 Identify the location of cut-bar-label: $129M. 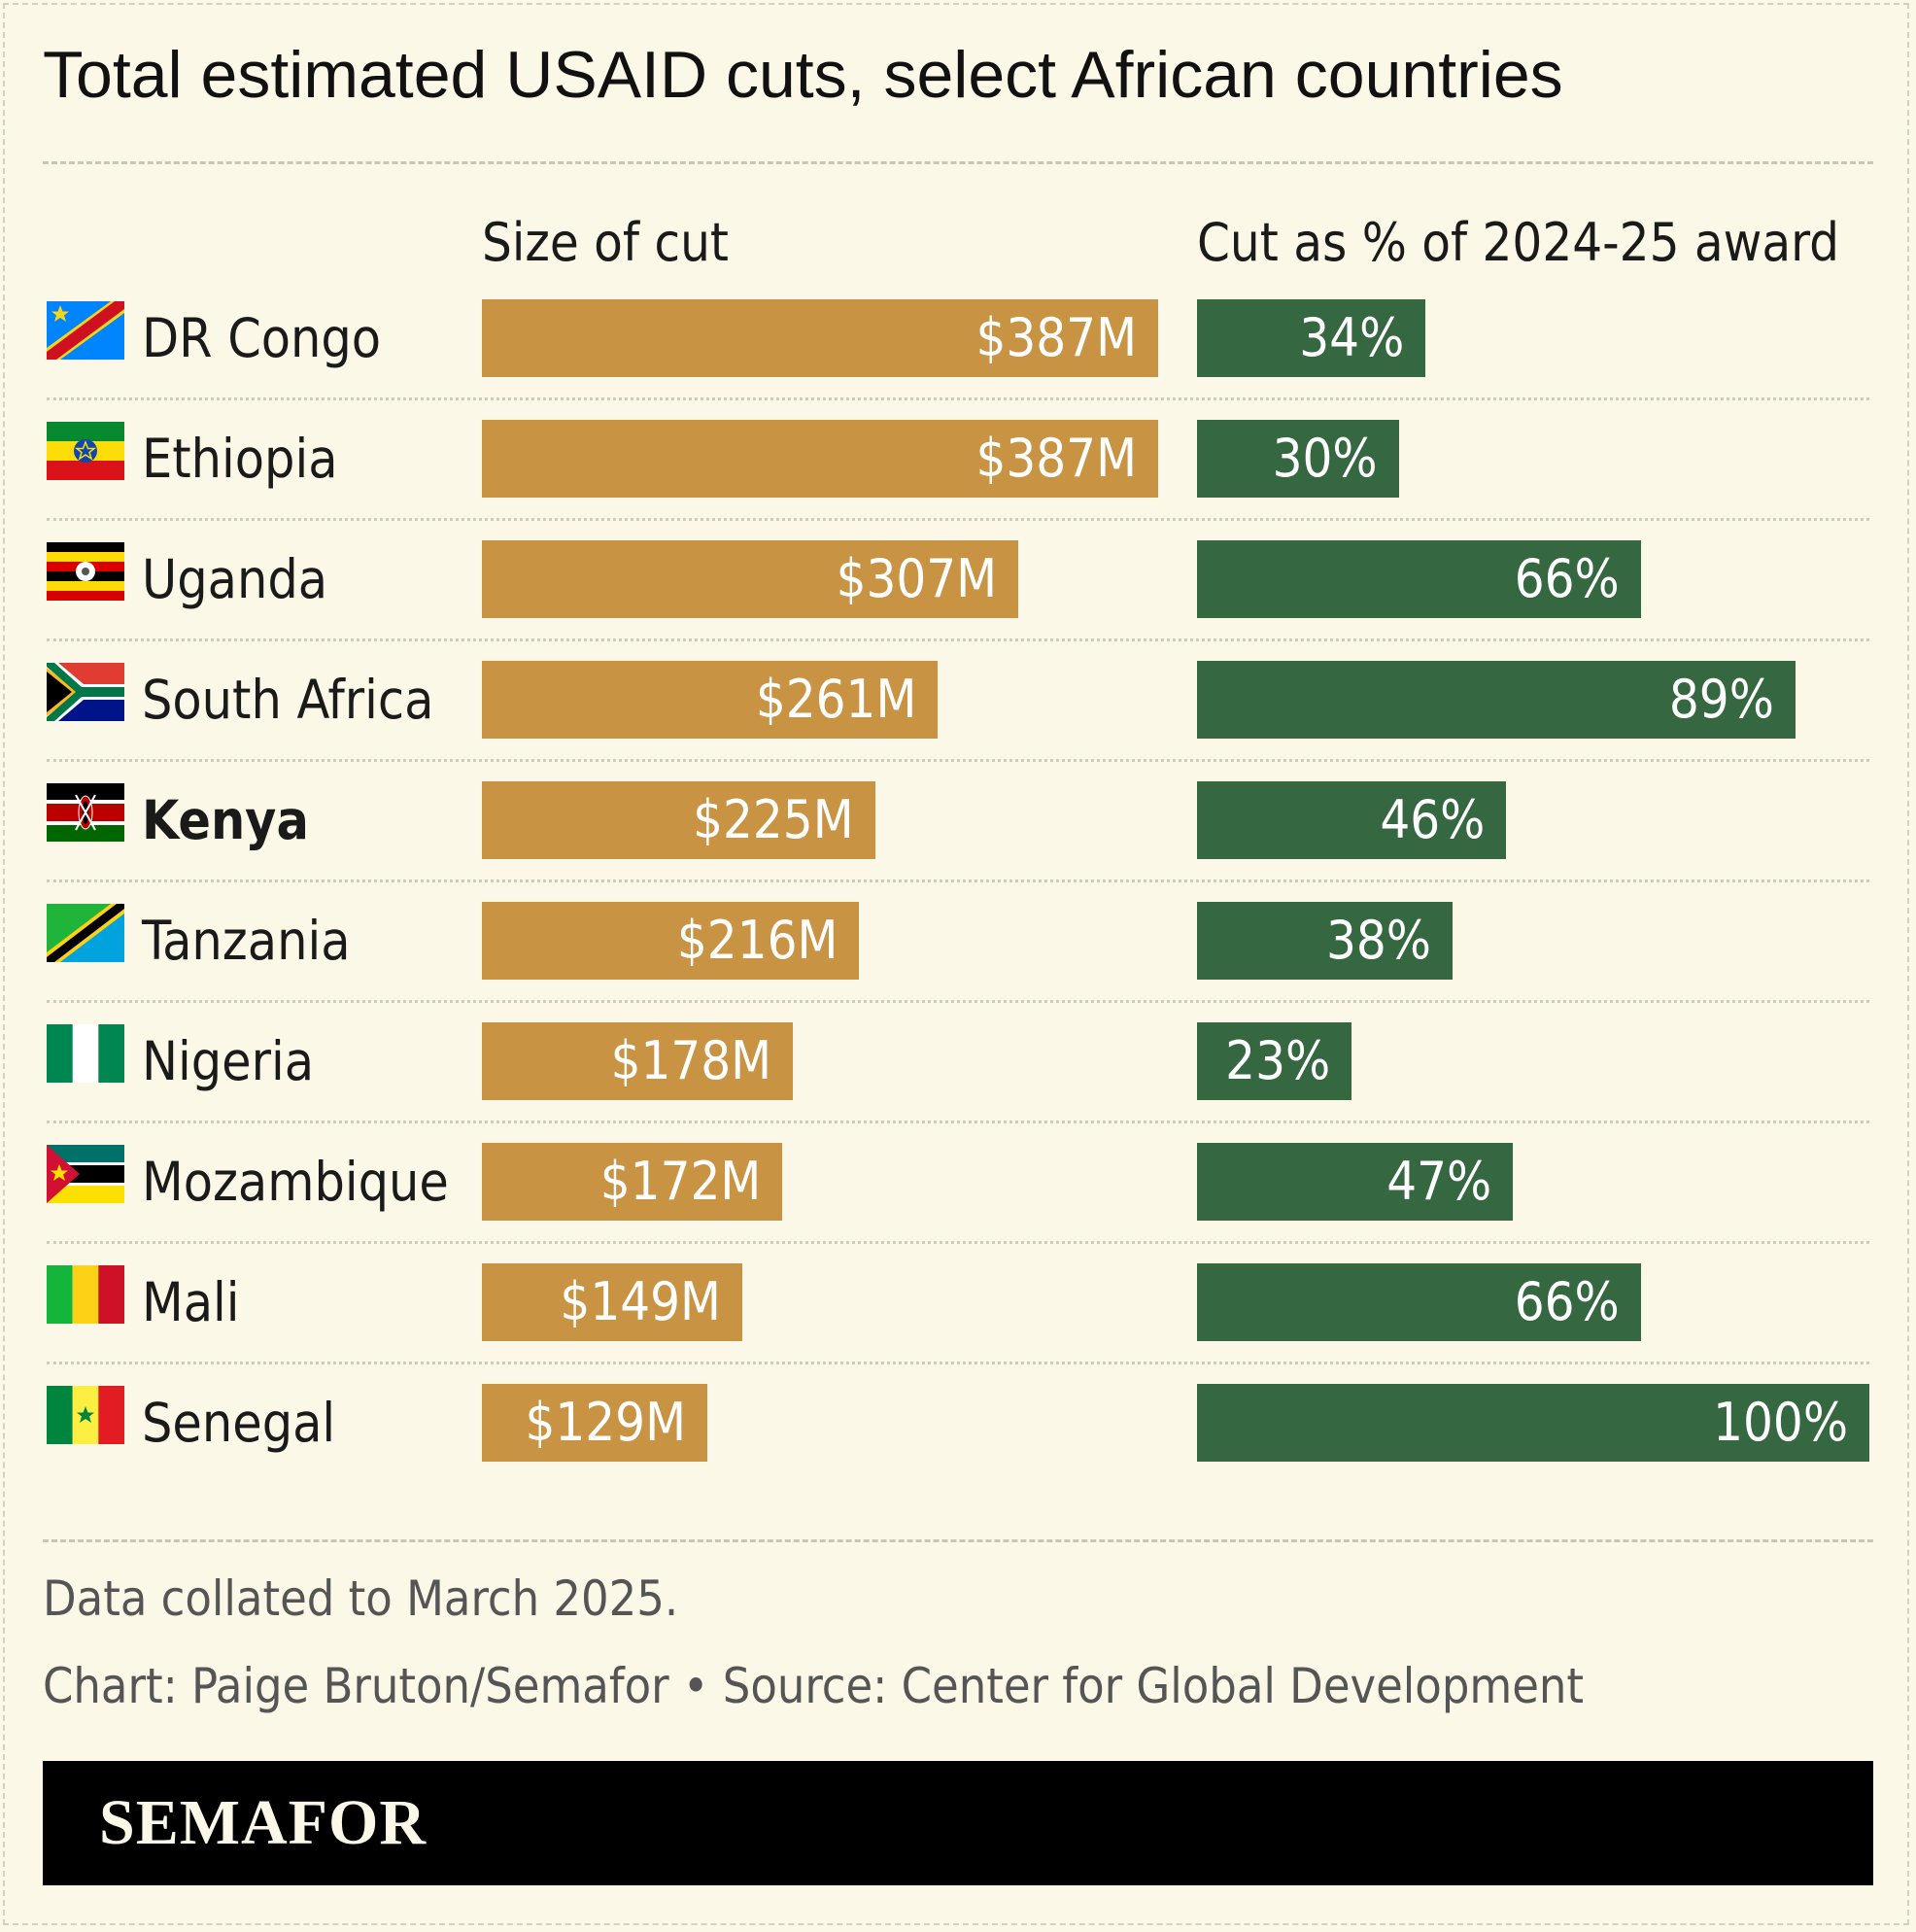
(605, 1422).